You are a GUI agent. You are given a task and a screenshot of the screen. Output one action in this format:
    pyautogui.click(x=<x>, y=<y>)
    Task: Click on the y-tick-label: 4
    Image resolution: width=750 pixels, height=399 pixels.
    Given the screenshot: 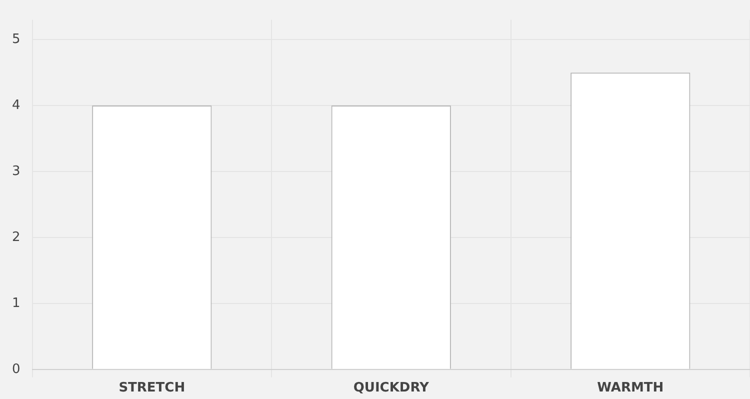 What is the action you would take?
    pyautogui.click(x=16, y=105)
    